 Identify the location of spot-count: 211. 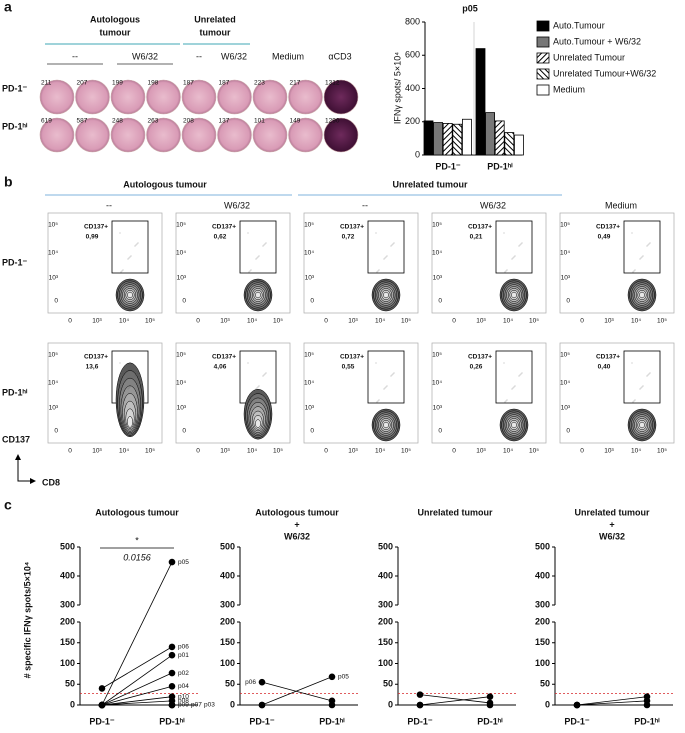
(46, 83).